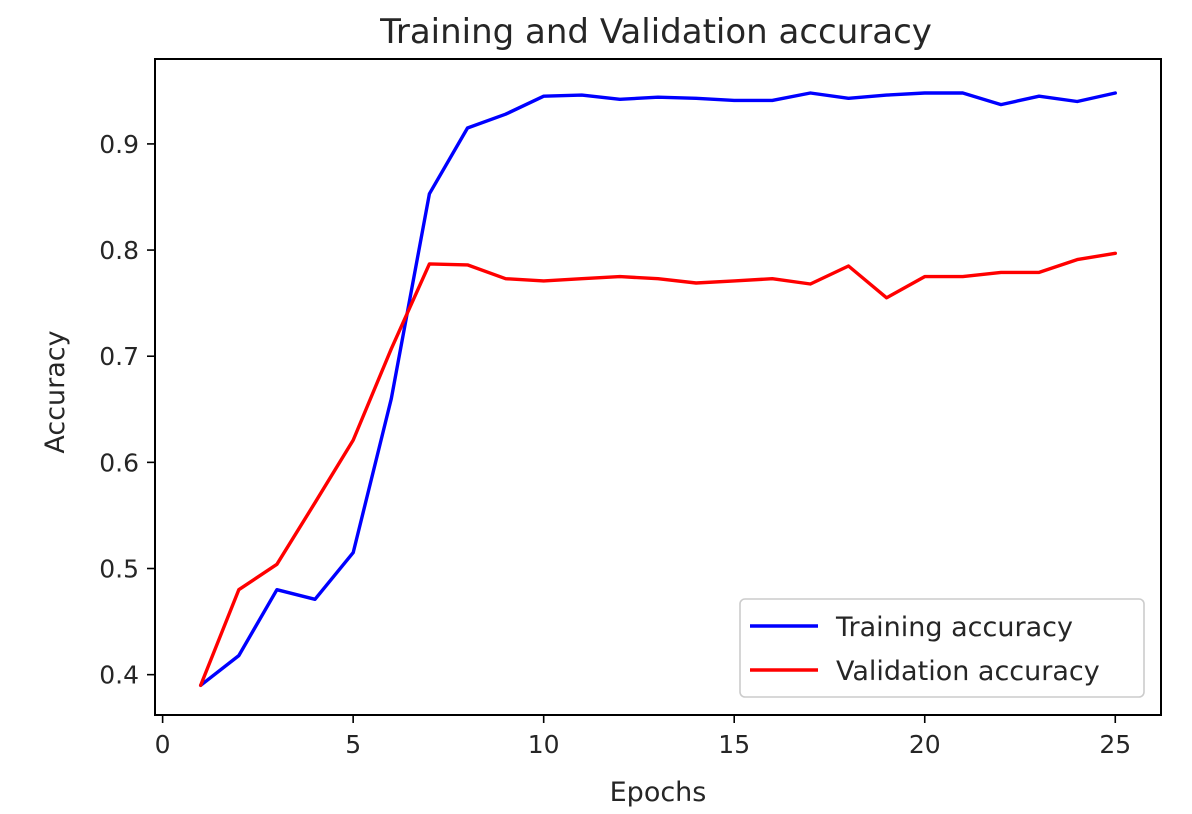  Describe the element at coordinates (119, 675) in the screenshot. I see `y-tick-label: 0.4` at that location.